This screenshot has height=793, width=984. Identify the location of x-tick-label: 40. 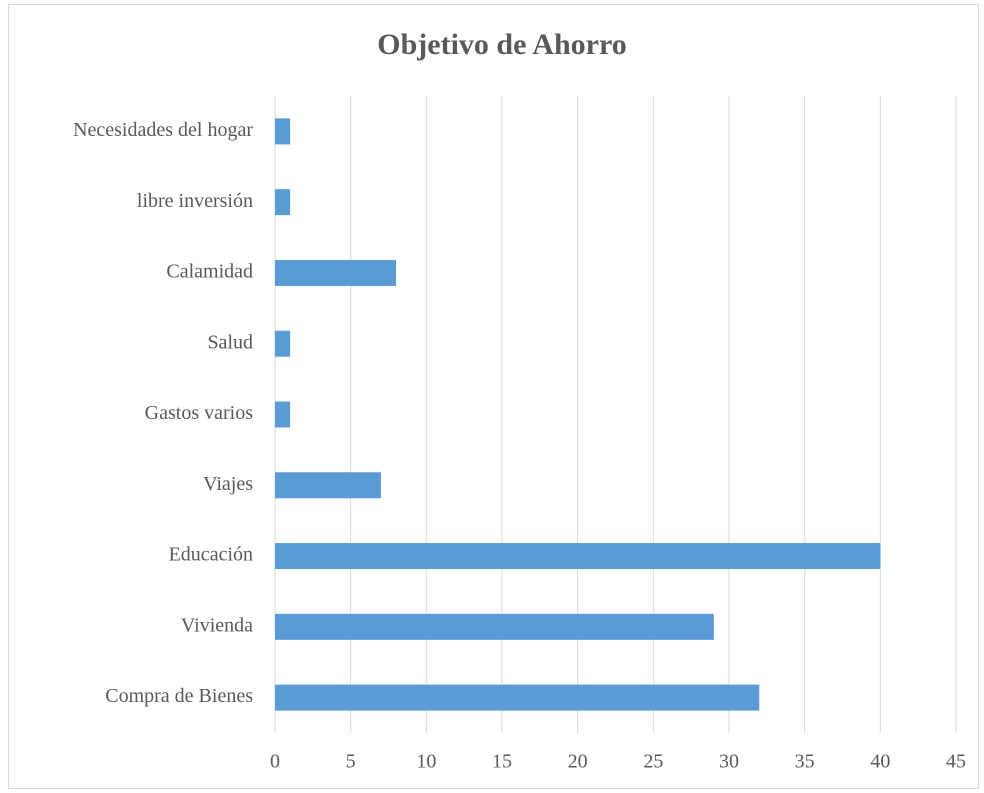
(880, 762).